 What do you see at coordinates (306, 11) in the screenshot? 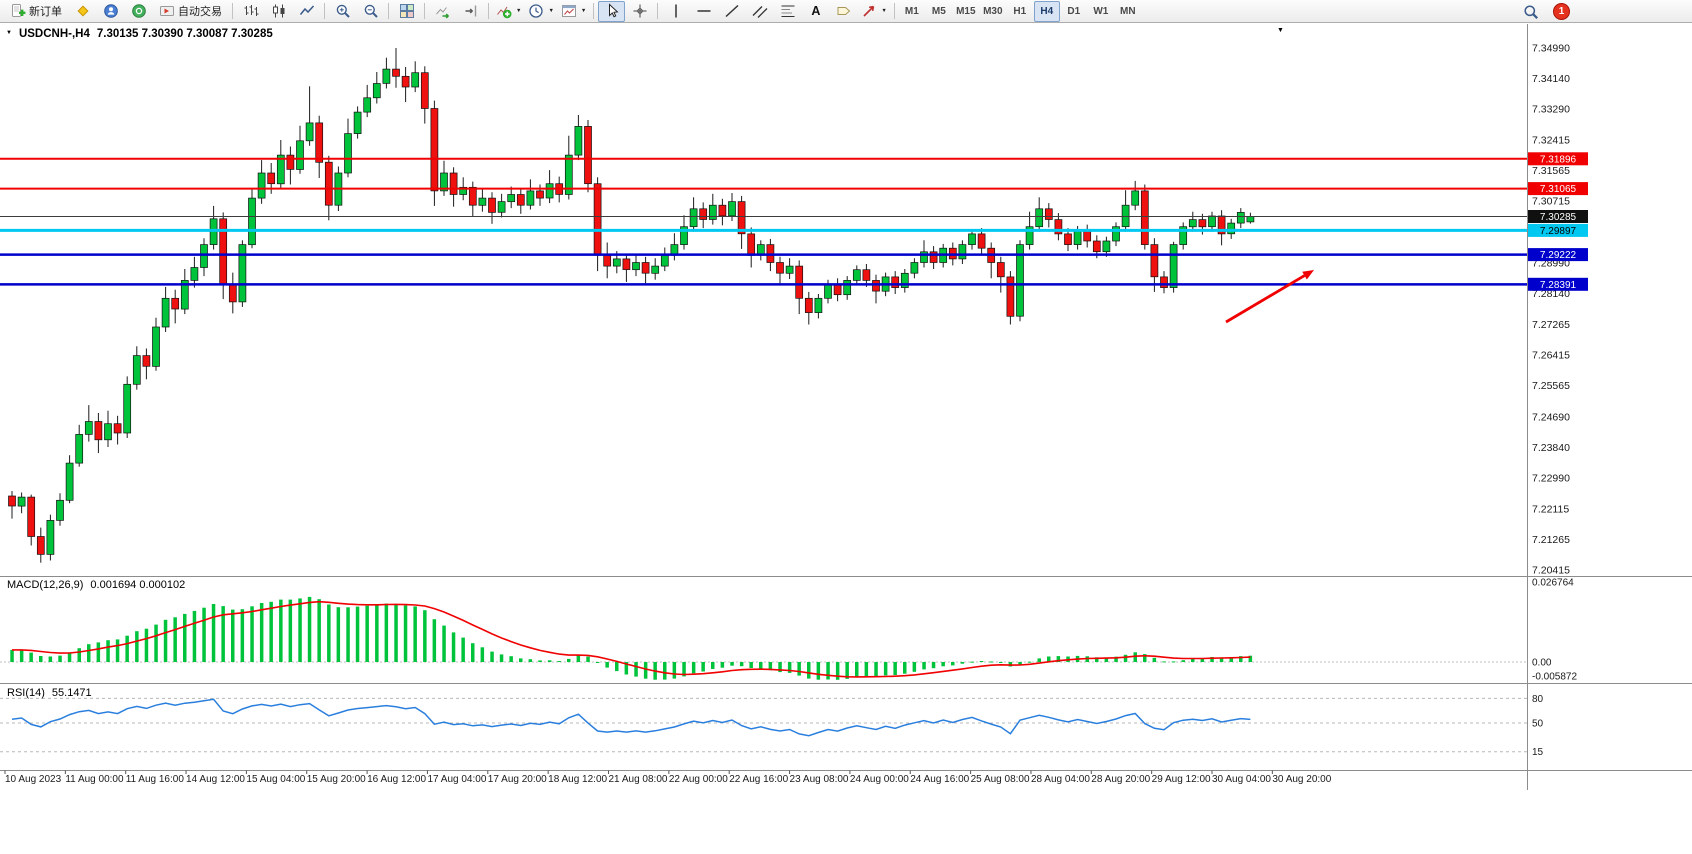
I see `line-chart-mode-button` at bounding box center [306, 11].